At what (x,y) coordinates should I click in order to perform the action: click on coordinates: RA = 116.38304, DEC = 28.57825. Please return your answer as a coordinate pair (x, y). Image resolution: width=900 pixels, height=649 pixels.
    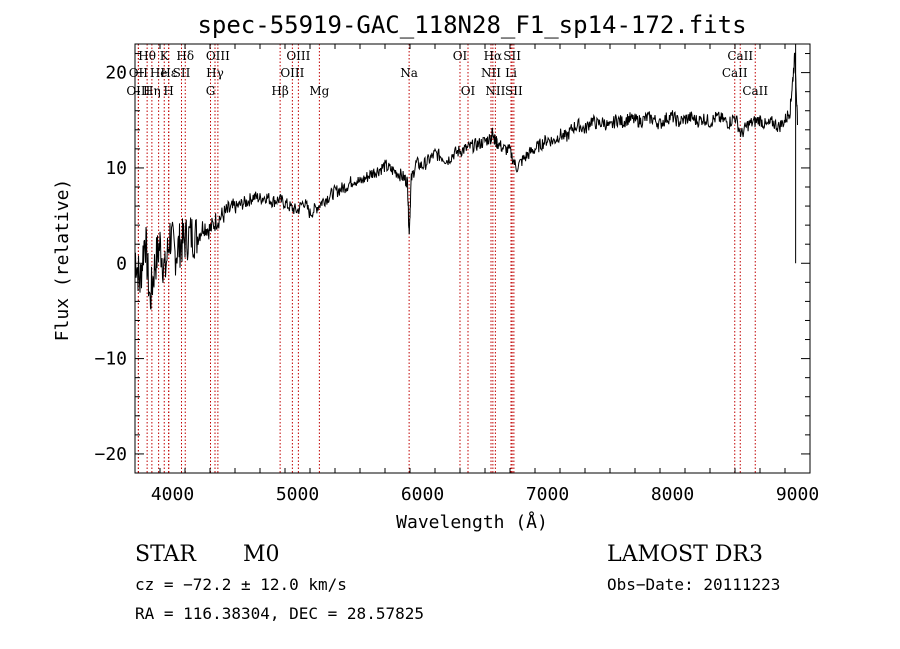
    Looking at the image, I should click on (279, 613).